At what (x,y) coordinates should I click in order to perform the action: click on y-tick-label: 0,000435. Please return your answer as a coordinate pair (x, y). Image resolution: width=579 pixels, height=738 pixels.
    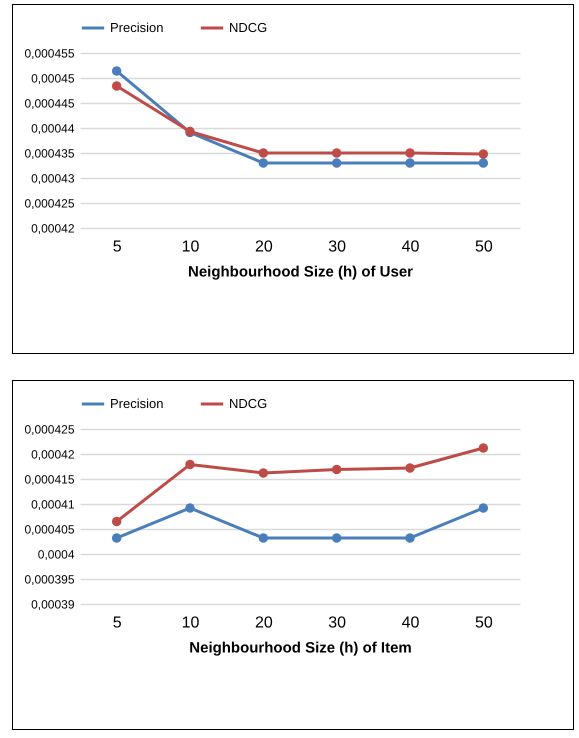
    Looking at the image, I should click on (49, 153).